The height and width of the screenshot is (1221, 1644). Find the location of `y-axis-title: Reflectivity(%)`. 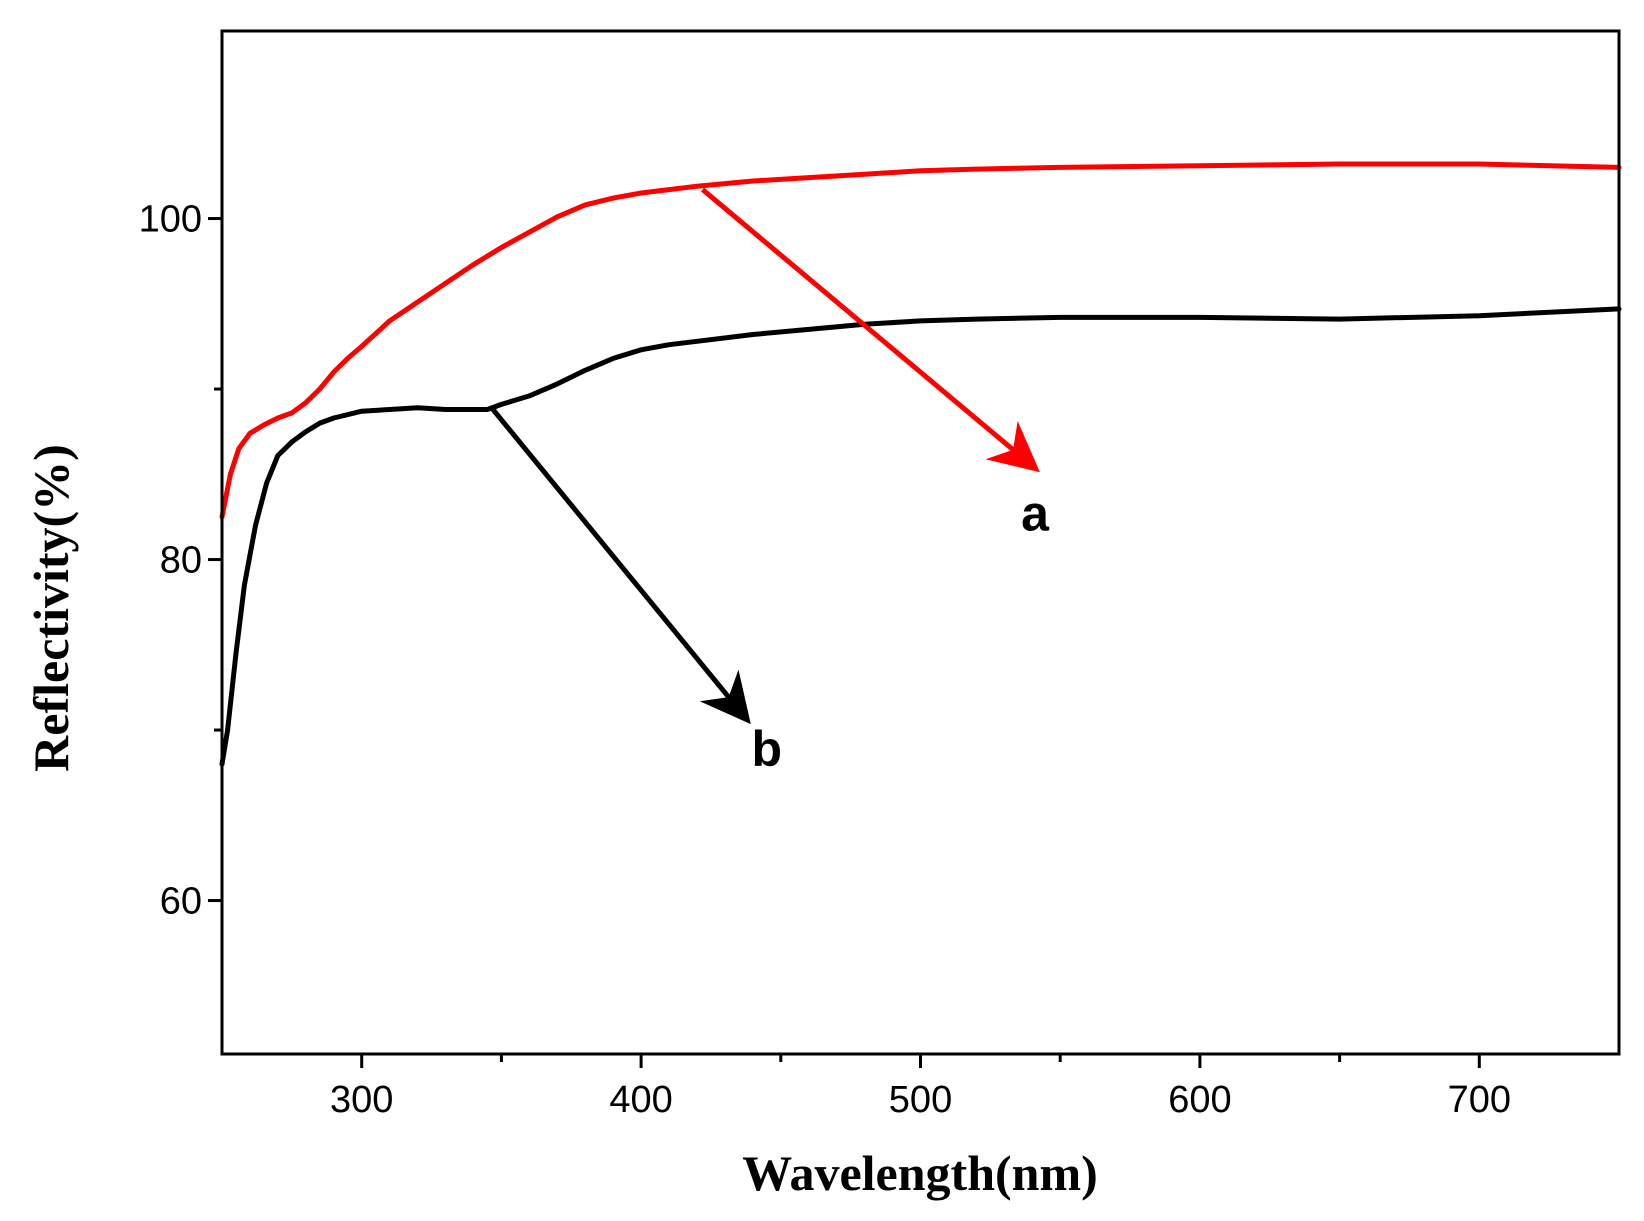

y-axis-title: Reflectivity(%) is located at coordinates (51, 608).